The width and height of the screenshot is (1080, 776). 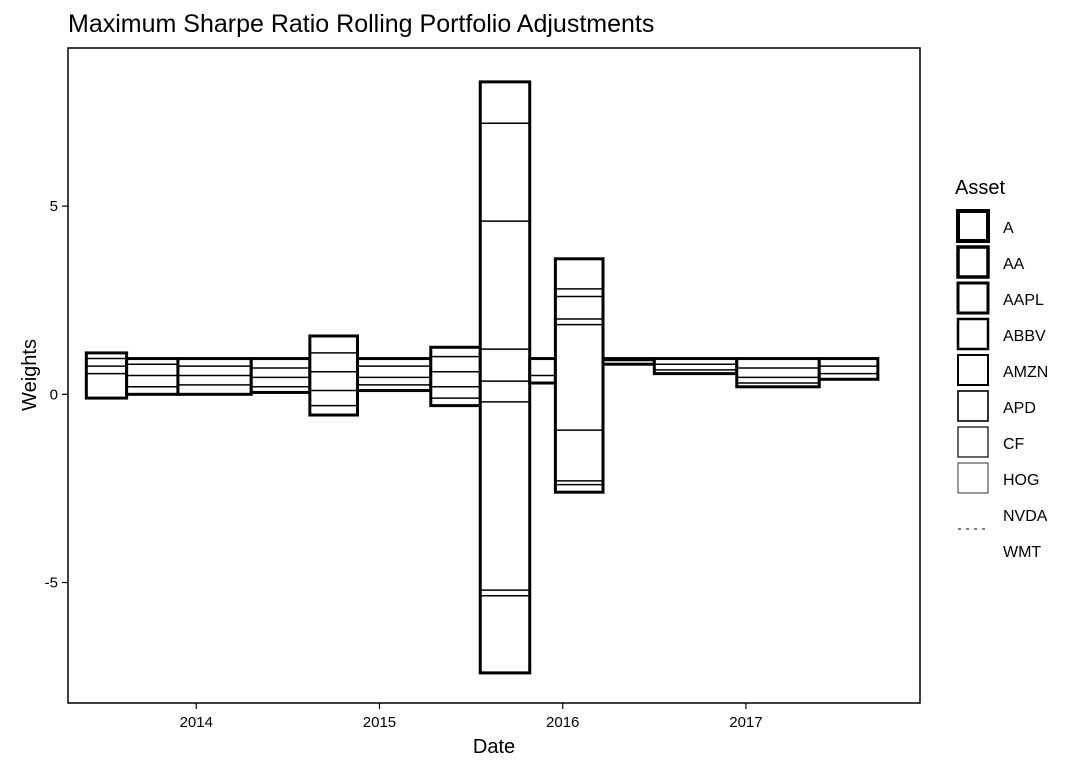 I want to click on legend-item: AAPL, so click(x=1000, y=298).